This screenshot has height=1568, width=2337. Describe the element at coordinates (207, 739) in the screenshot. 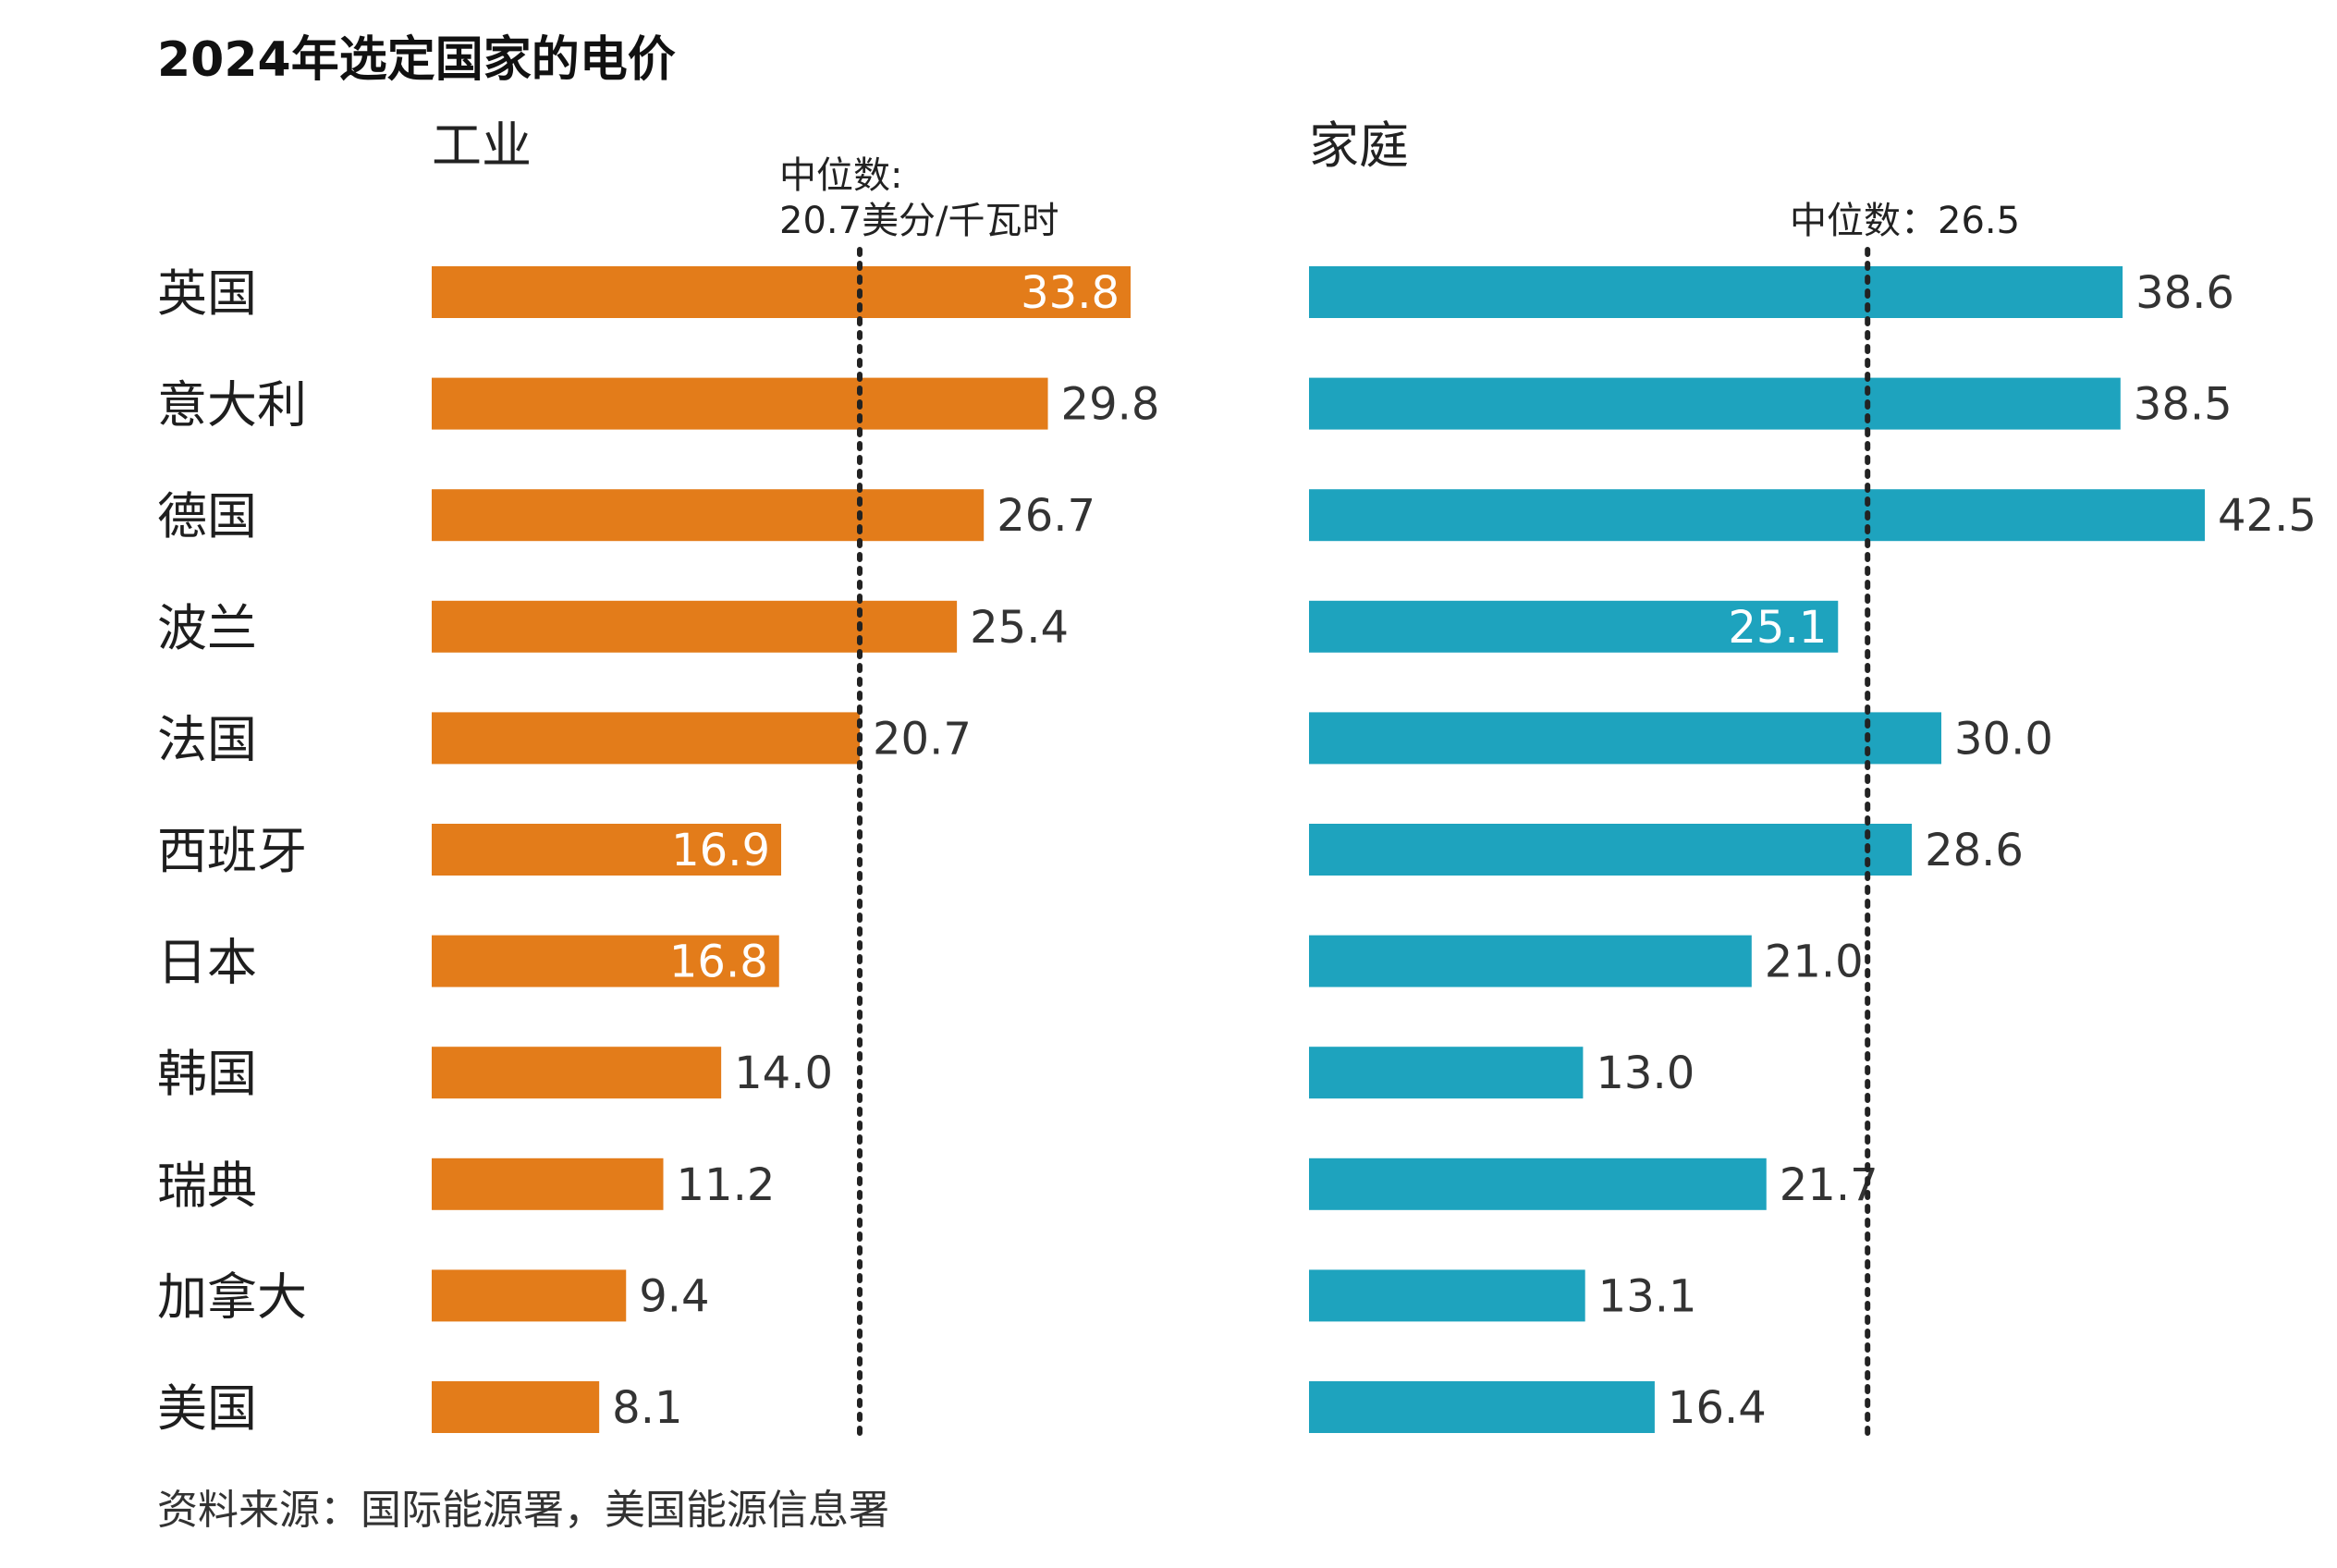

I see `country-label: 法国` at that location.